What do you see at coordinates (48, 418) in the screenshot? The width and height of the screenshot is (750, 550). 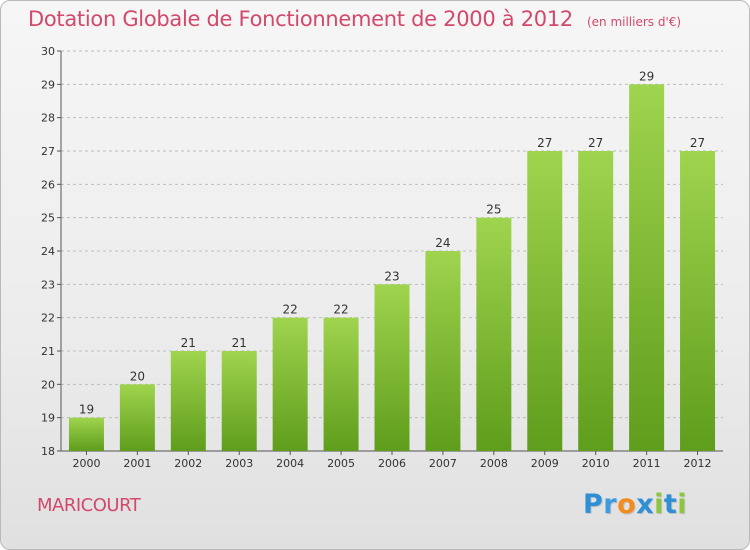 I see `y-tick-label: 19` at bounding box center [48, 418].